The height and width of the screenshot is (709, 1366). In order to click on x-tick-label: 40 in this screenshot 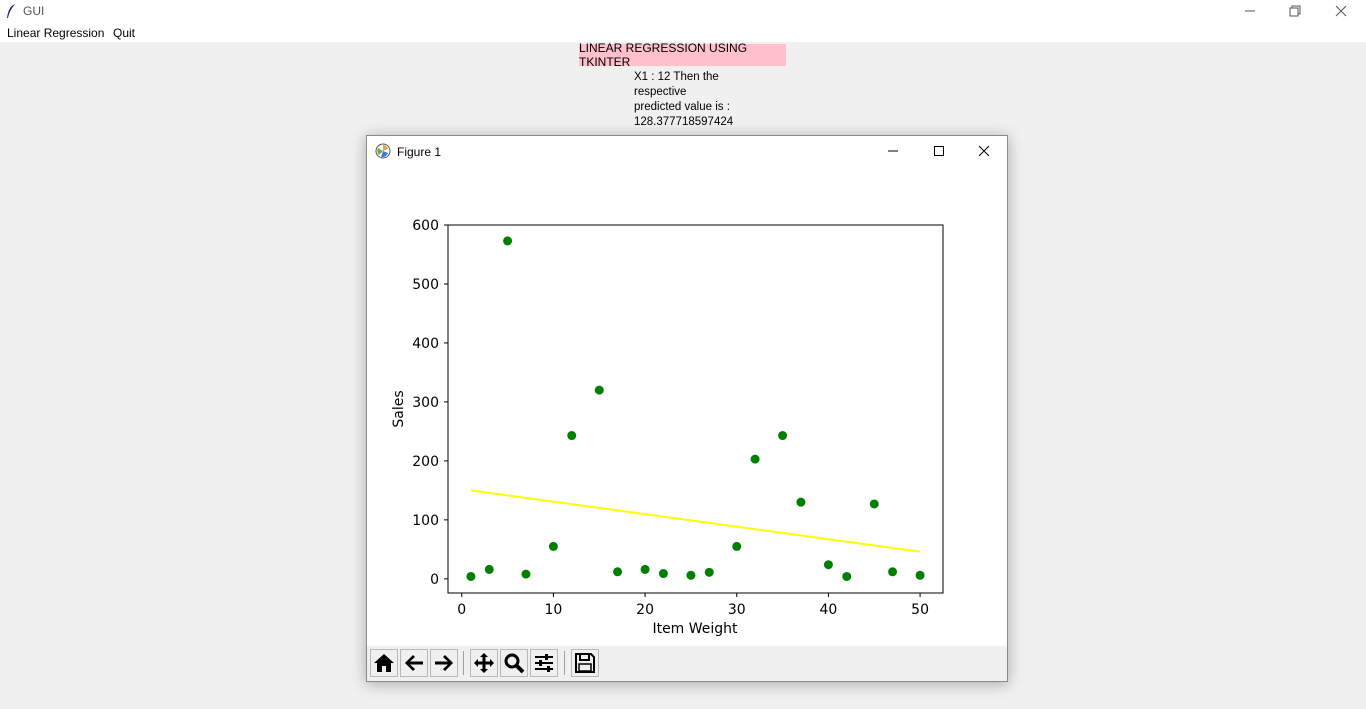, I will do `click(829, 610)`.